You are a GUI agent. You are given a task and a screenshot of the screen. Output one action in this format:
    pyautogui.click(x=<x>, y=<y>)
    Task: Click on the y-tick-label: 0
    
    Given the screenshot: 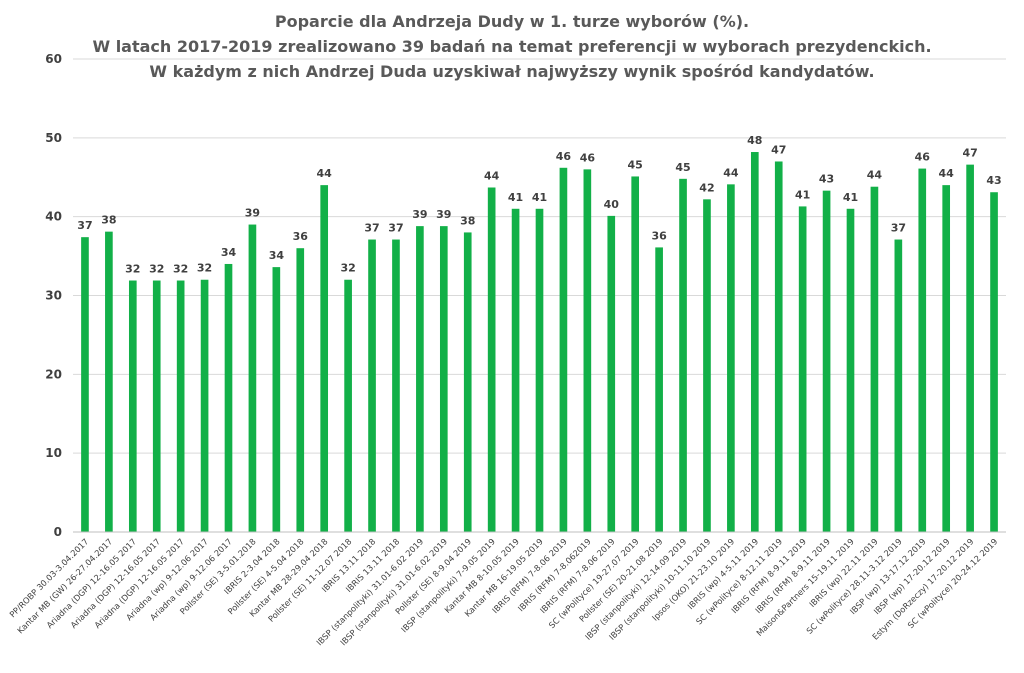 What is the action you would take?
    pyautogui.click(x=58, y=532)
    